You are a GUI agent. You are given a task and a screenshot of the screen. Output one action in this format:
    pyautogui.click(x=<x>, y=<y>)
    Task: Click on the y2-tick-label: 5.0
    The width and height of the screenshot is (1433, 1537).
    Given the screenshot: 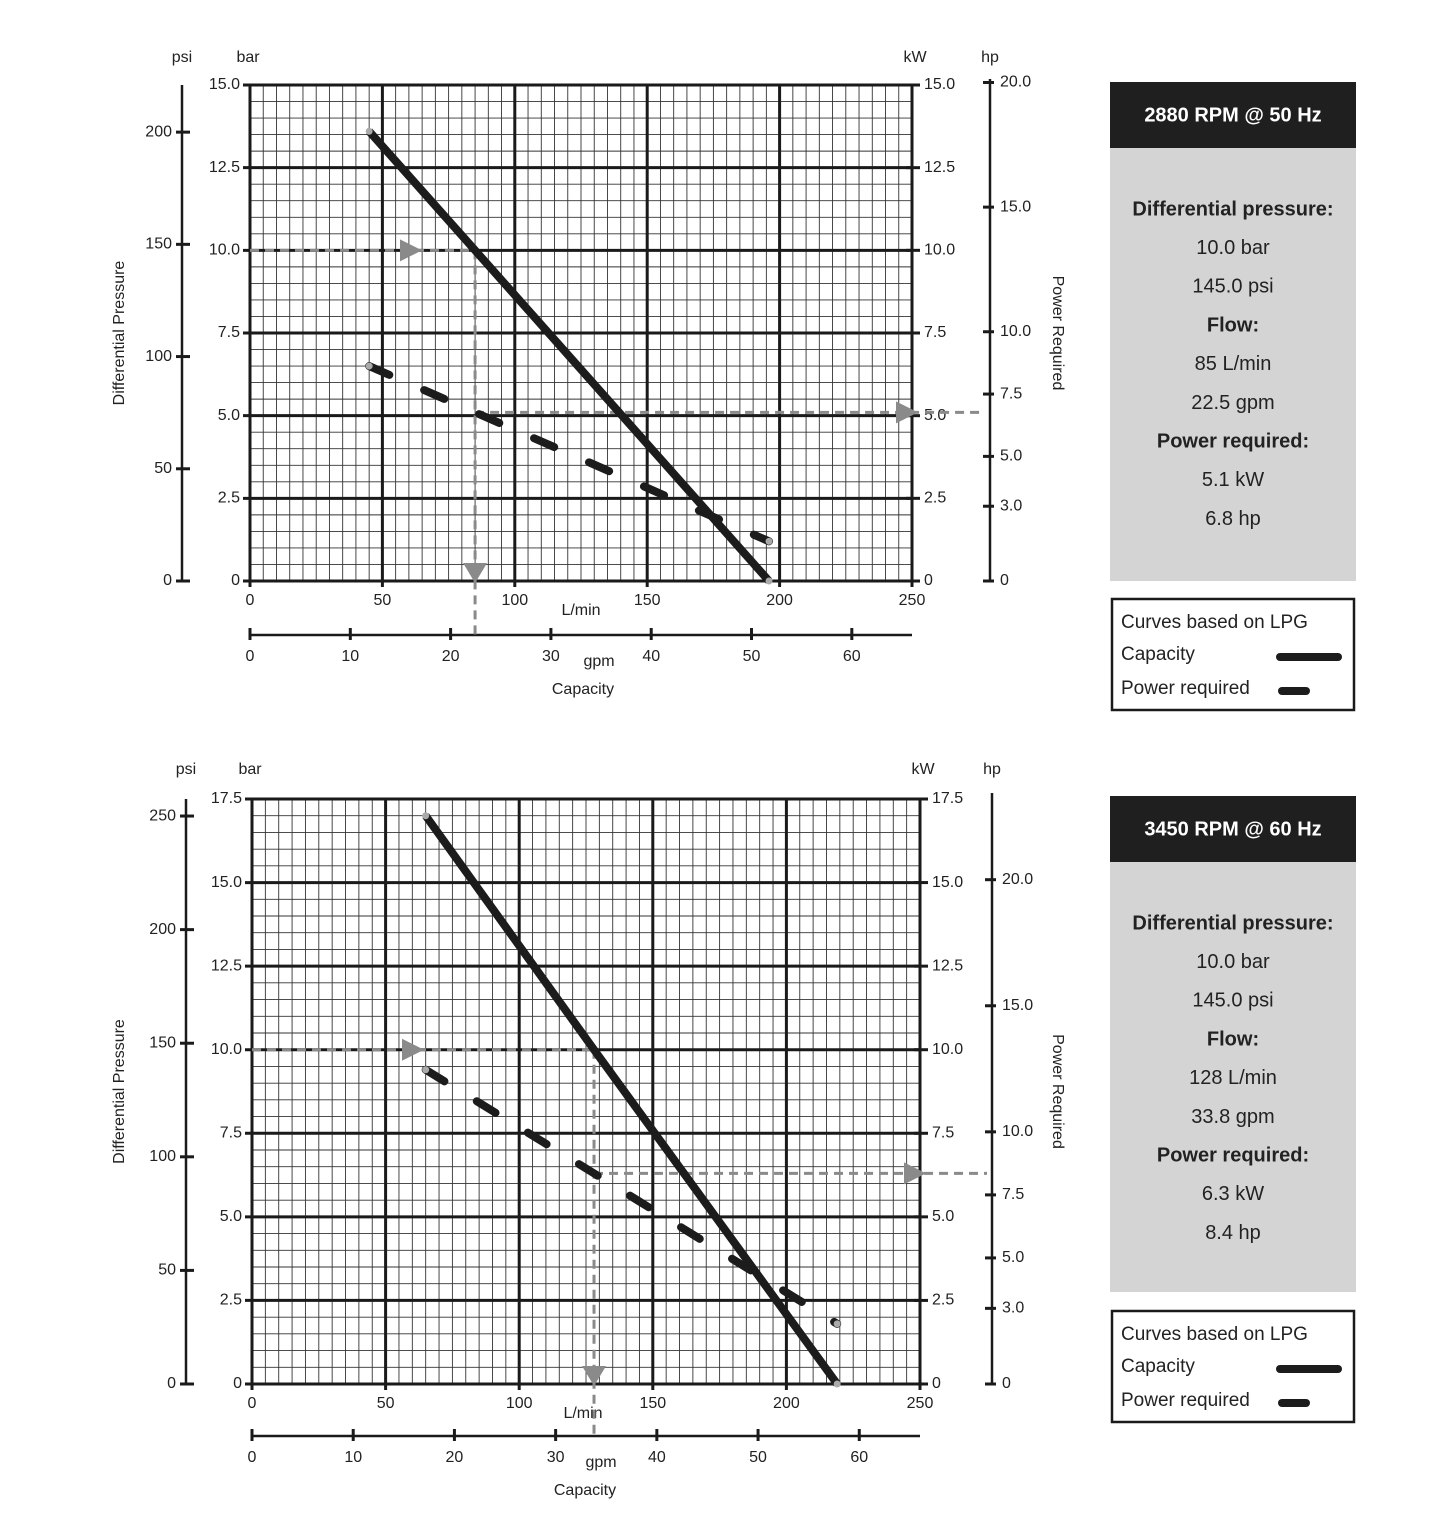 What is the action you would take?
    pyautogui.click(x=935, y=415)
    